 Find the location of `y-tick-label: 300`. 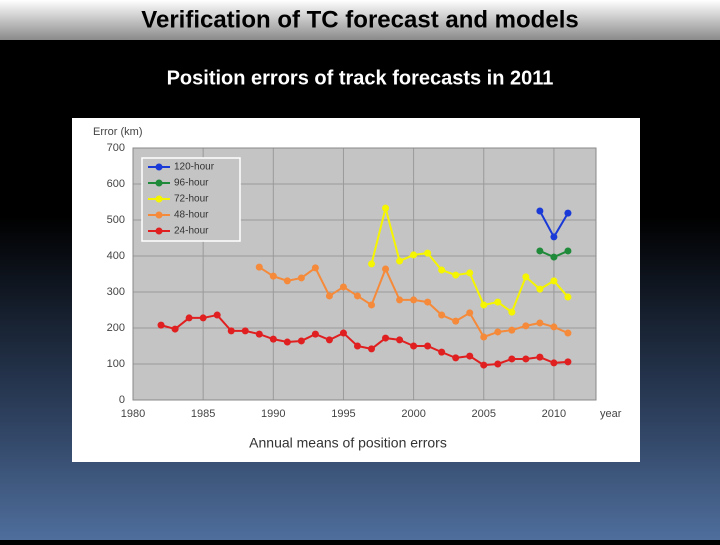

y-tick-label: 300 is located at coordinates (116, 292).